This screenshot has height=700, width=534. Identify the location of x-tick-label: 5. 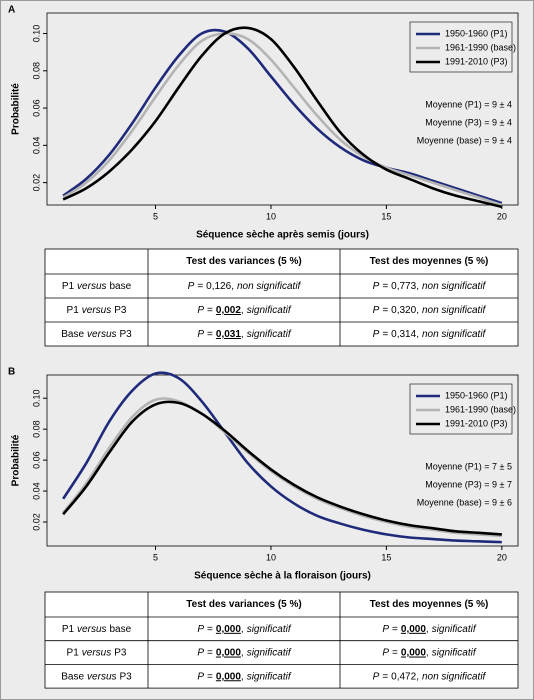
(155, 216).